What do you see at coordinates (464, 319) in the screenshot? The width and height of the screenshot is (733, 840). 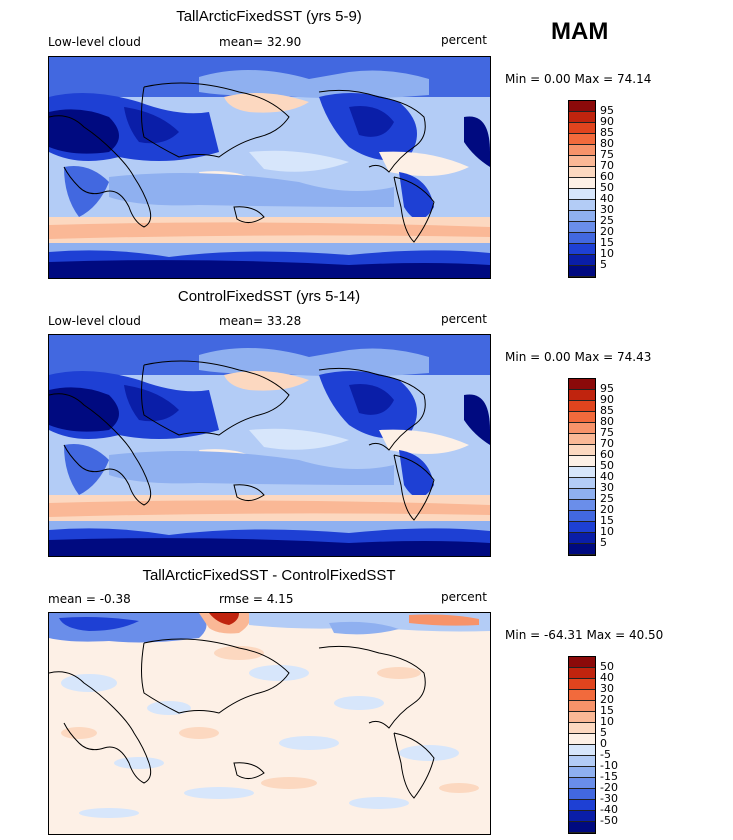 I see `panel2-units-label: percent` at bounding box center [464, 319].